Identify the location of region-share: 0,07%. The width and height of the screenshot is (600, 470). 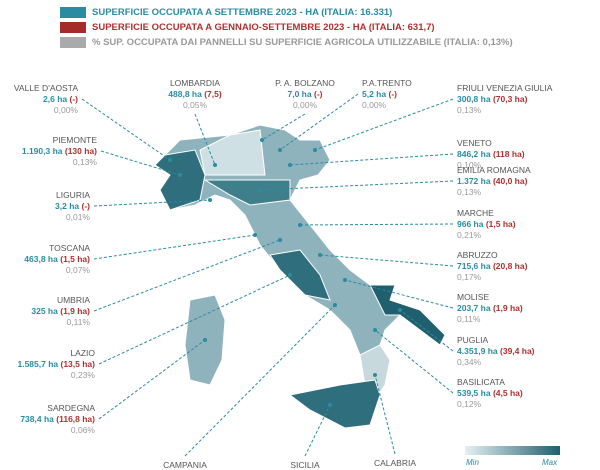
(77, 270).